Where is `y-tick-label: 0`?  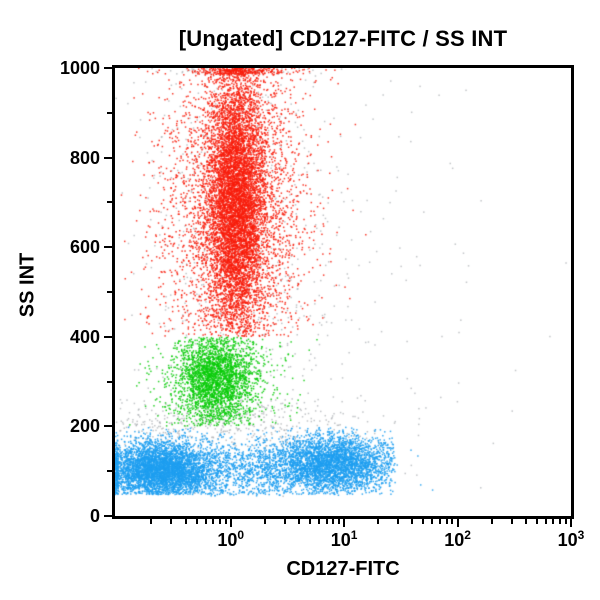
y-tick-label: 0 is located at coordinates (94, 516).